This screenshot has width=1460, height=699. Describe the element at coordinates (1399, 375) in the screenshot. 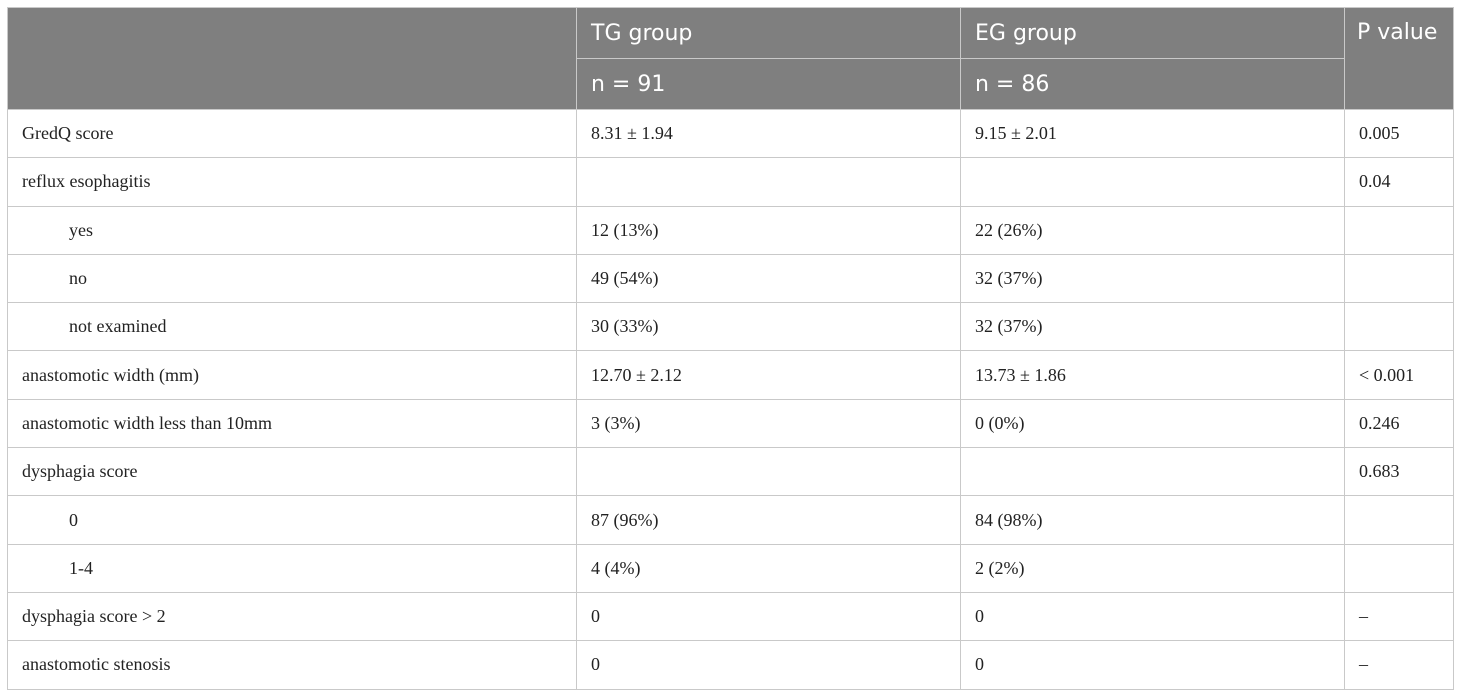

I see `p-value: < 0.001` at that location.